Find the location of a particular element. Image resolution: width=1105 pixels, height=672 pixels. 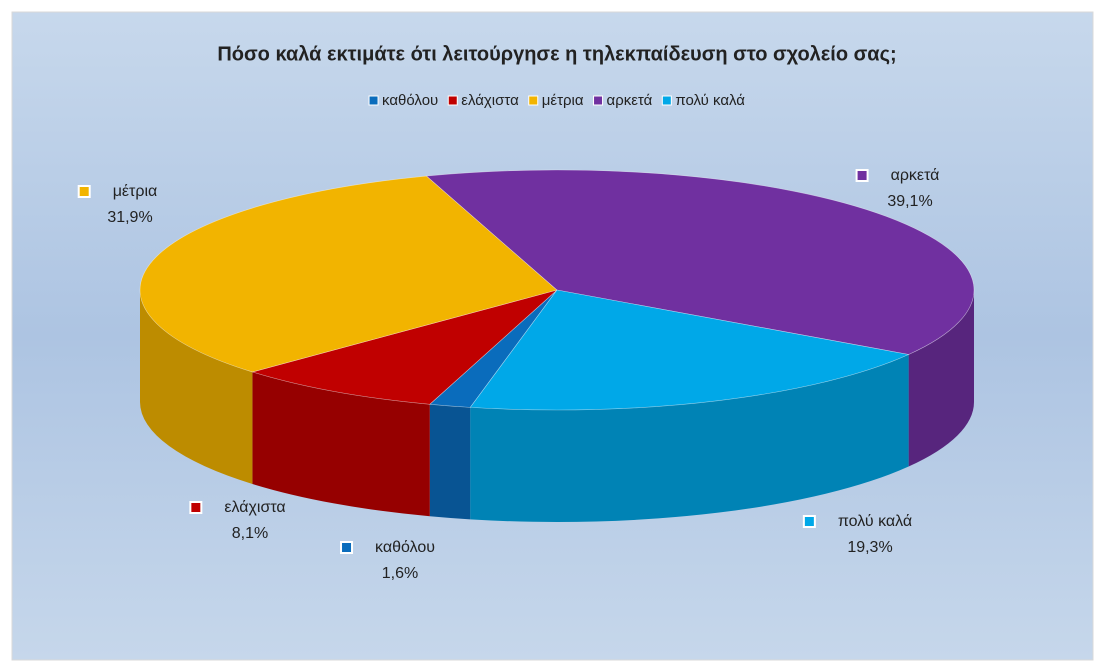

data-label-name: αρκετά is located at coordinates (915, 175).